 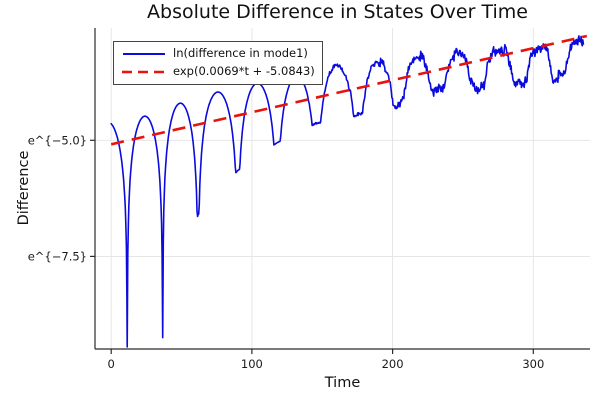 I want to click on x-tick-label: 300, so click(x=533, y=364).